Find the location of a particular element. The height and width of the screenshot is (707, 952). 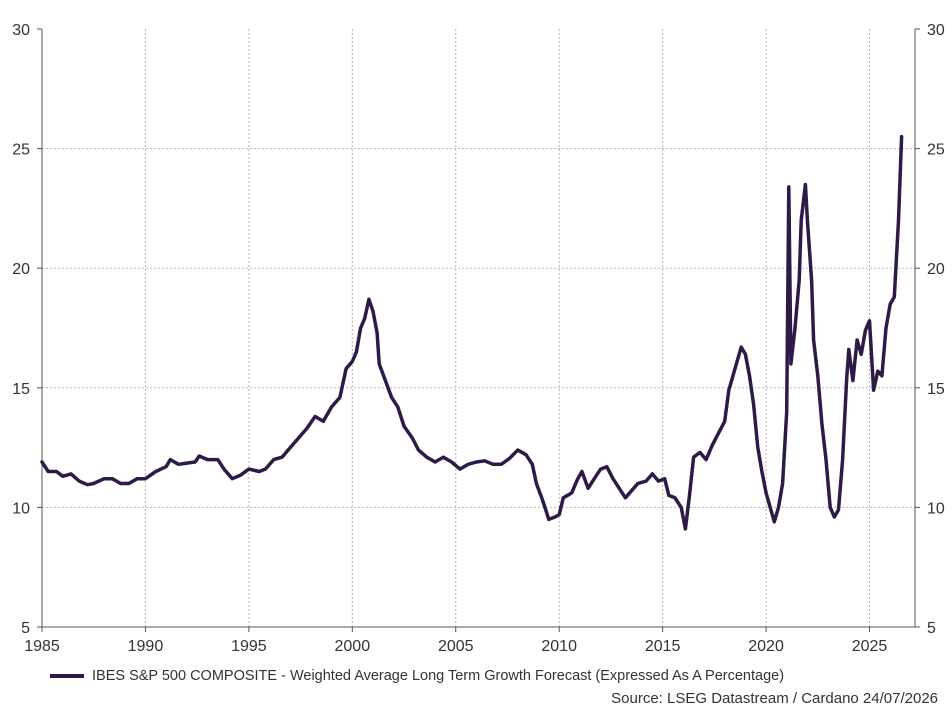

y-axis-right-ticks: 5 10 15 20 25 30 is located at coordinates (936, 329).